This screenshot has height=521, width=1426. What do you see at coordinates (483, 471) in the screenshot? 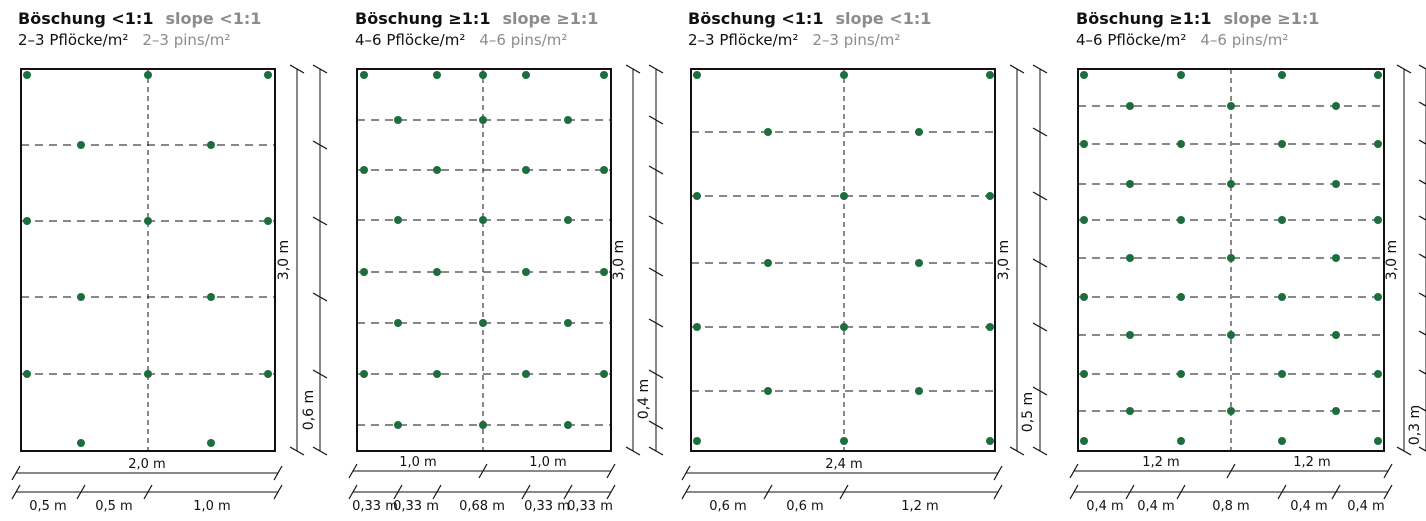
I see `panel-2-width-tick` at bounding box center [483, 471].